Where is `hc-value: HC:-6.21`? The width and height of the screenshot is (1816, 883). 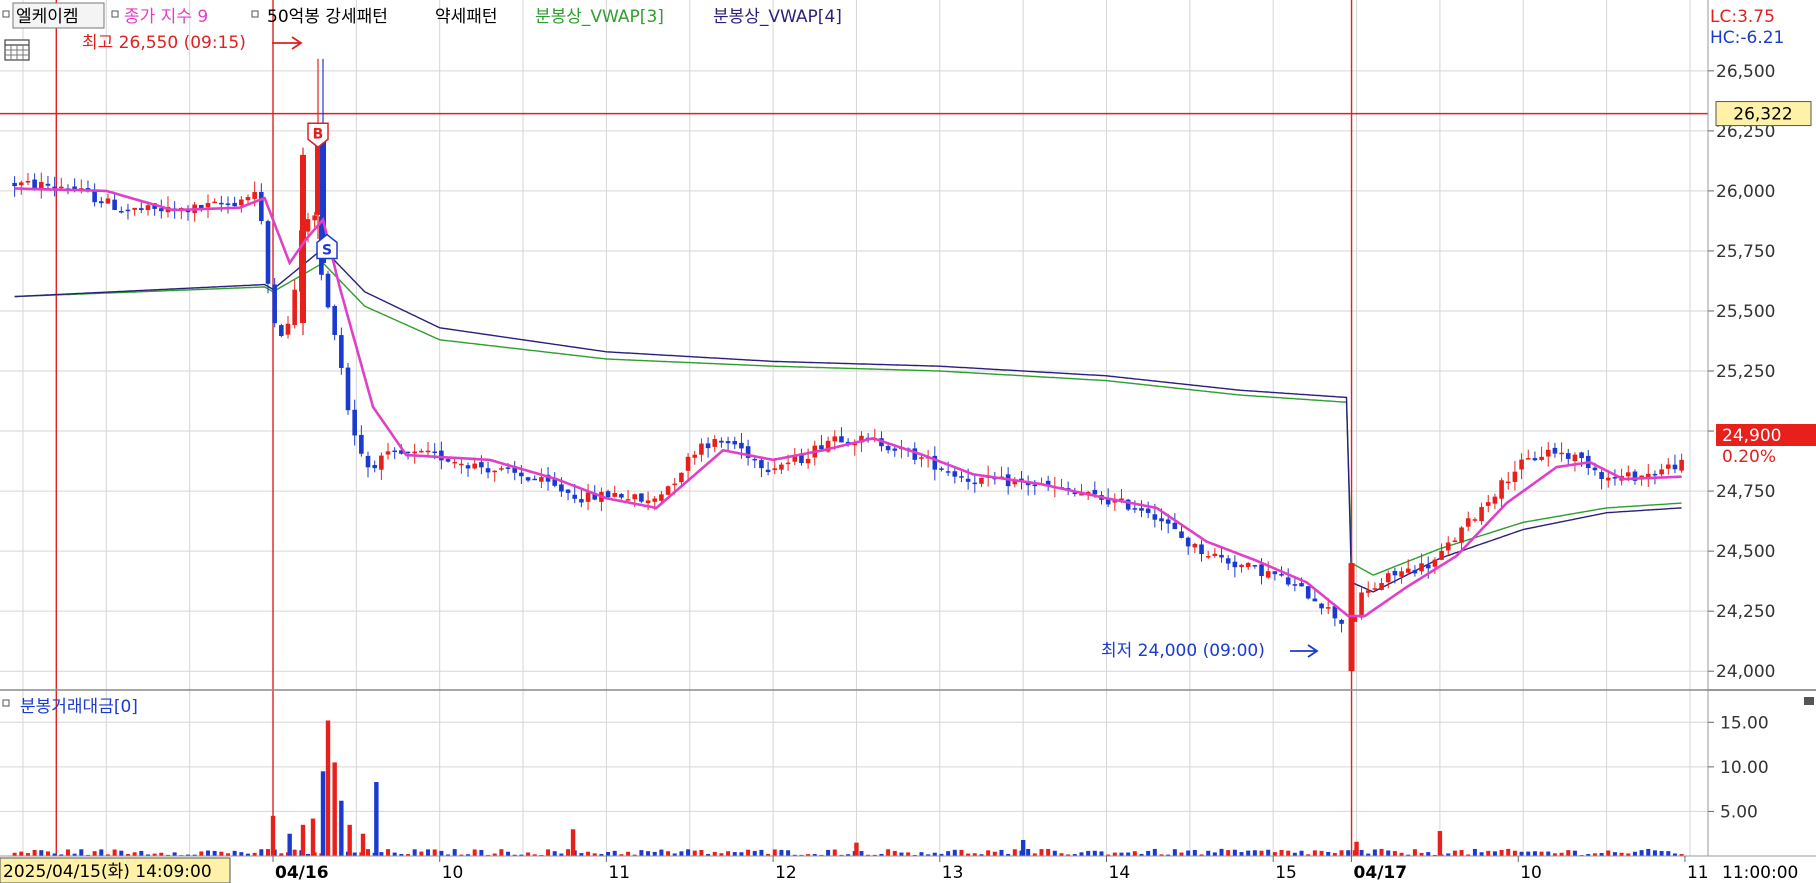 hc-value: HC:-6.21 is located at coordinates (1747, 38).